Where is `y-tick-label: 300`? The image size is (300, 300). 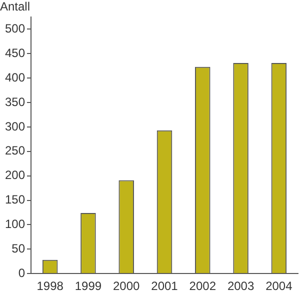 y-tick-label: 300 is located at coordinates (15, 126).